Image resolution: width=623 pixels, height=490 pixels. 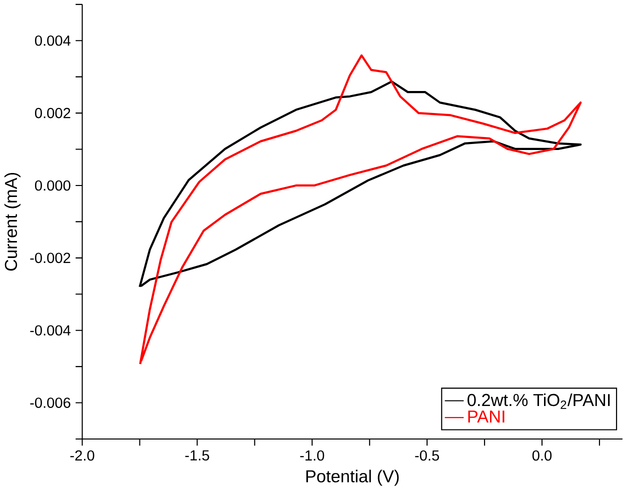 I want to click on x-tick-label: -2.0, so click(x=82, y=455).